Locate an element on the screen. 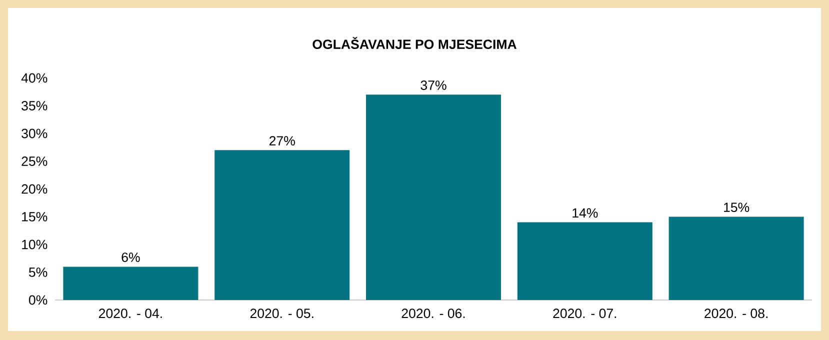 This screenshot has width=829, height=340. y-tick-label: 5% is located at coordinates (38, 272).